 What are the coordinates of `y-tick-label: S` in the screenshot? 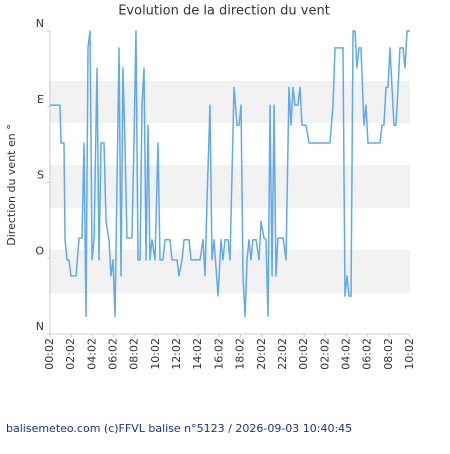 It's located at (40, 175).